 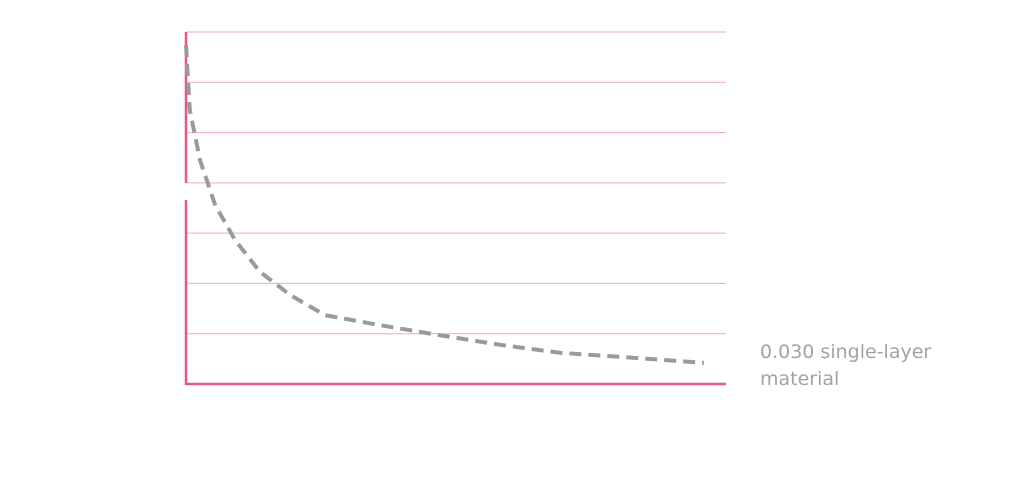 I want to click on annotation: 0.030 single-layer, so click(x=845, y=352).